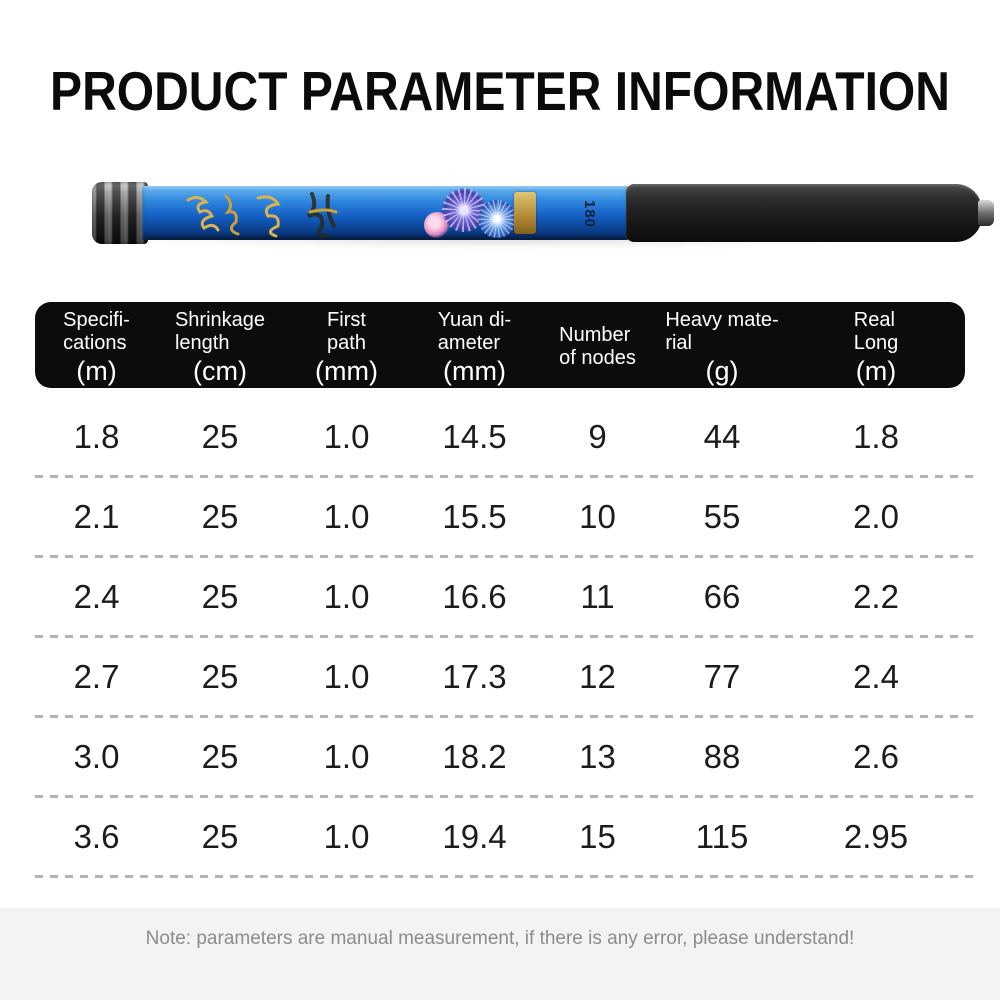 This screenshot has height=1000, width=1000. What do you see at coordinates (525, 213) in the screenshot?
I see `gold-seal-label` at bounding box center [525, 213].